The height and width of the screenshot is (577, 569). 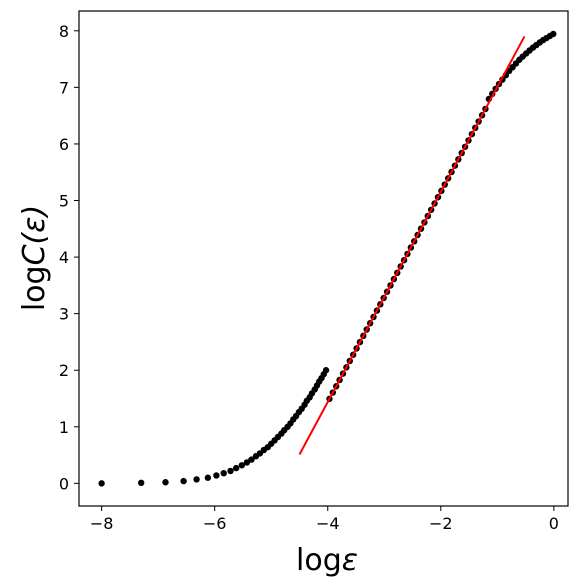 What do you see at coordinates (64, 87) in the screenshot?
I see `y-tick-label: 7` at bounding box center [64, 87].